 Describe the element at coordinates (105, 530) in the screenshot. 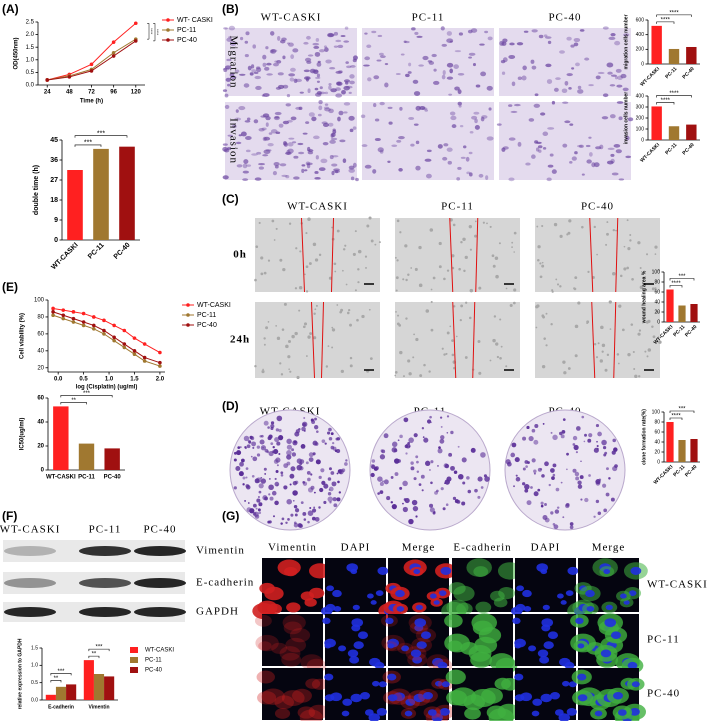

I see `column-header: PC-11` at that location.